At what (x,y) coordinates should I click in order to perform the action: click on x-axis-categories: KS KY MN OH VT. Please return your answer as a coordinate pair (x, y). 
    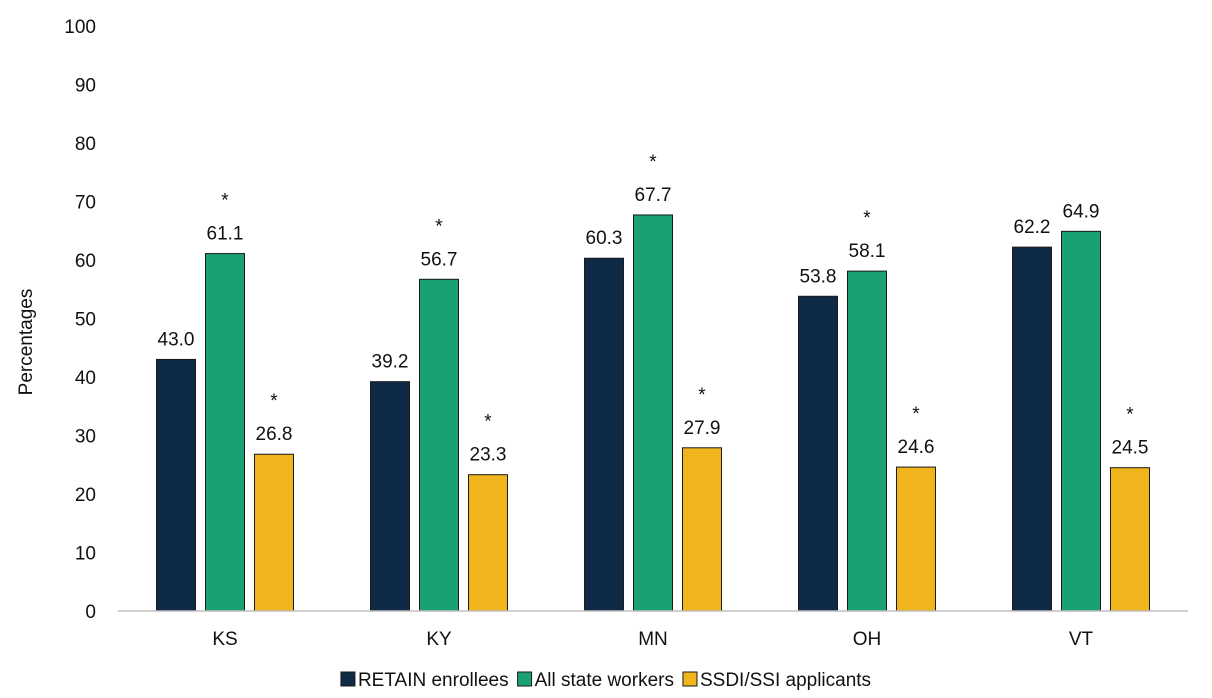
    Looking at the image, I should click on (652, 639).